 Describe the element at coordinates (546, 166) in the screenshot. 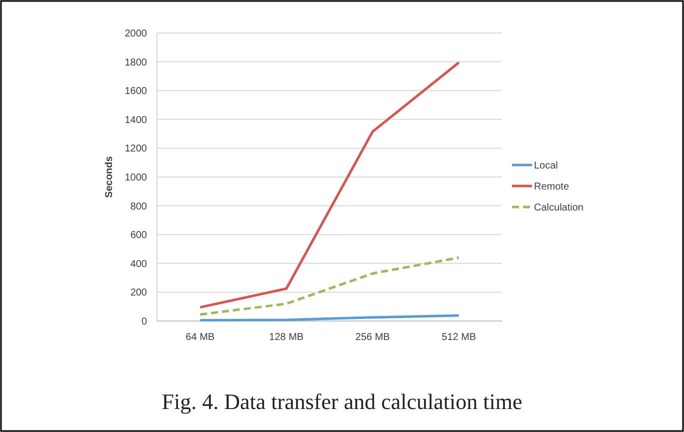

I see `legend-label: Local` at that location.